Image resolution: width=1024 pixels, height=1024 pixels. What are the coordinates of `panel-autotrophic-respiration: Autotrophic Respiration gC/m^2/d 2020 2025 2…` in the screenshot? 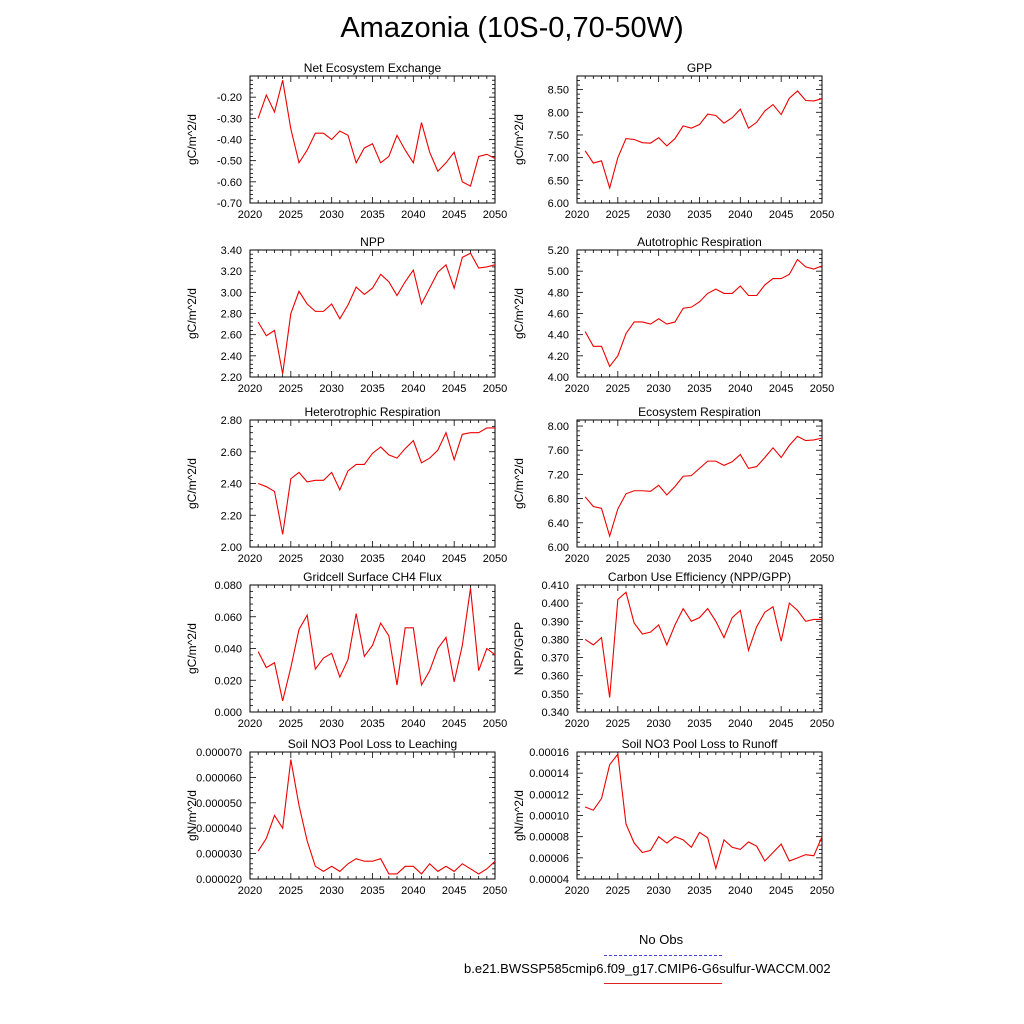 It's located at (673, 315).